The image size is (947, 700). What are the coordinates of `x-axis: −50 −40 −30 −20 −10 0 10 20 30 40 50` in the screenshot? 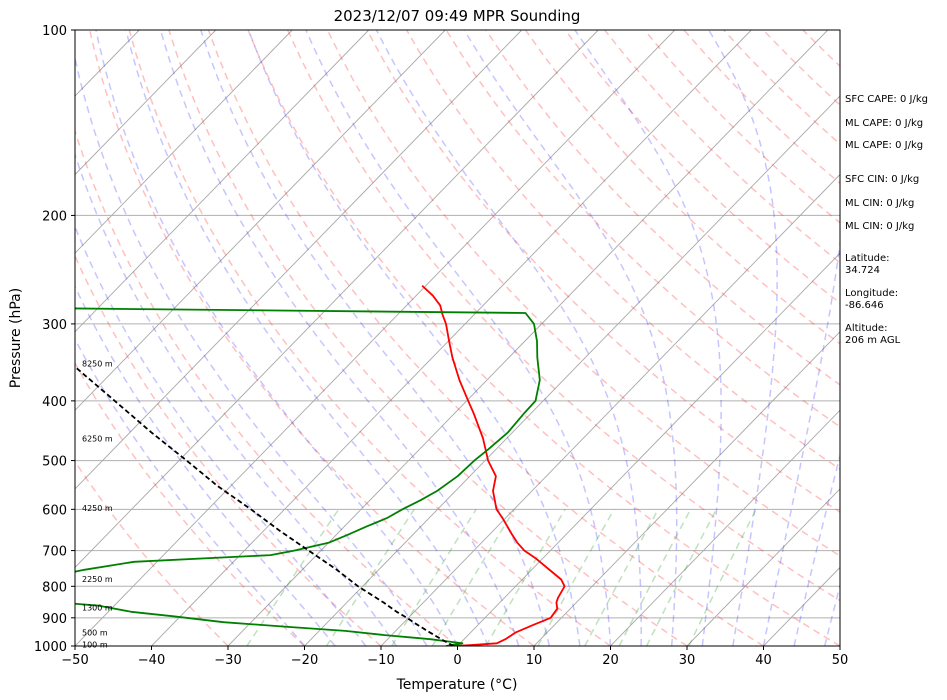 It's located at (454, 657).